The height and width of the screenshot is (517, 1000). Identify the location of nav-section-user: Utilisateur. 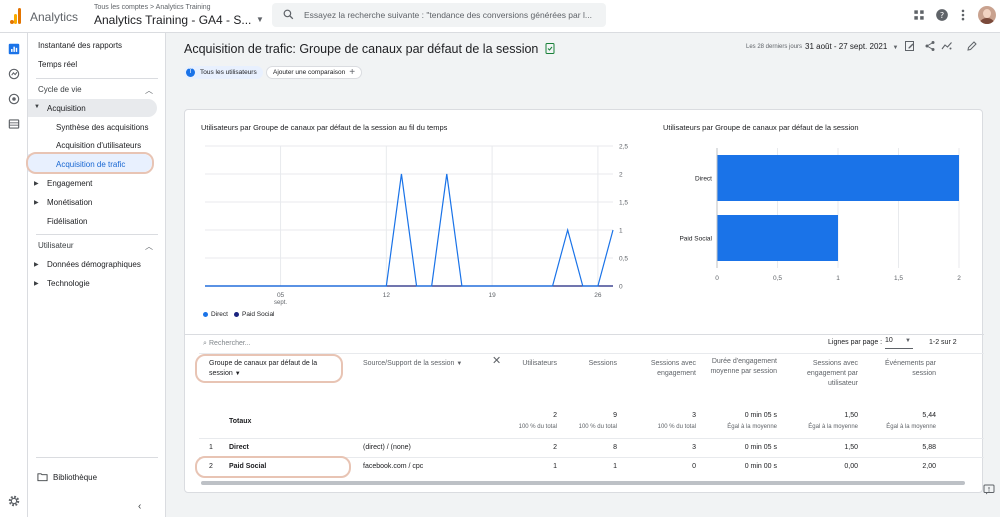
(56, 245).